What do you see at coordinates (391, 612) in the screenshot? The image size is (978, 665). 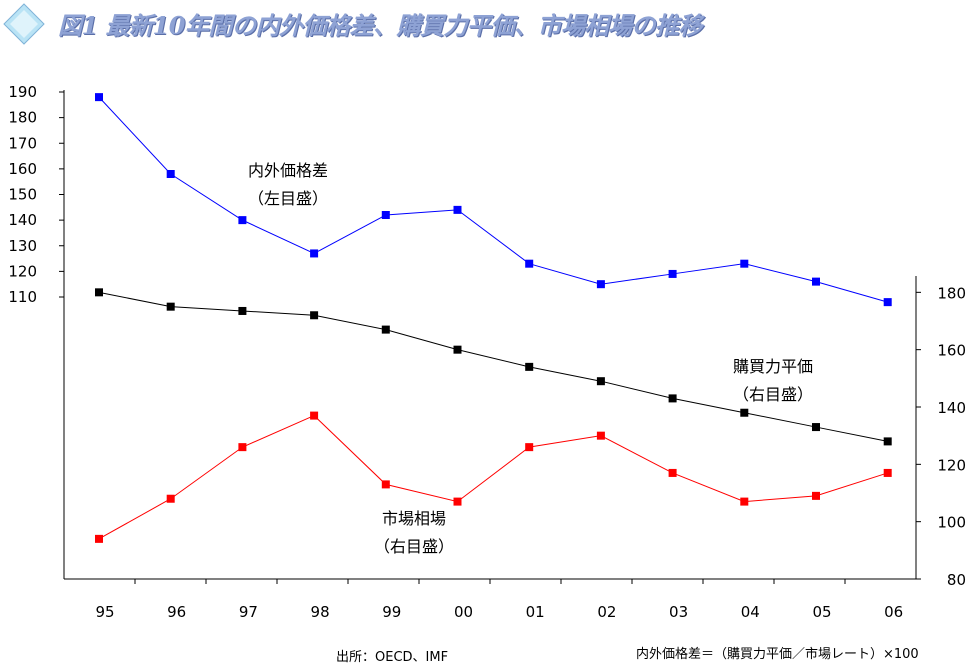 I see `x-tick-label: 99` at bounding box center [391, 612].